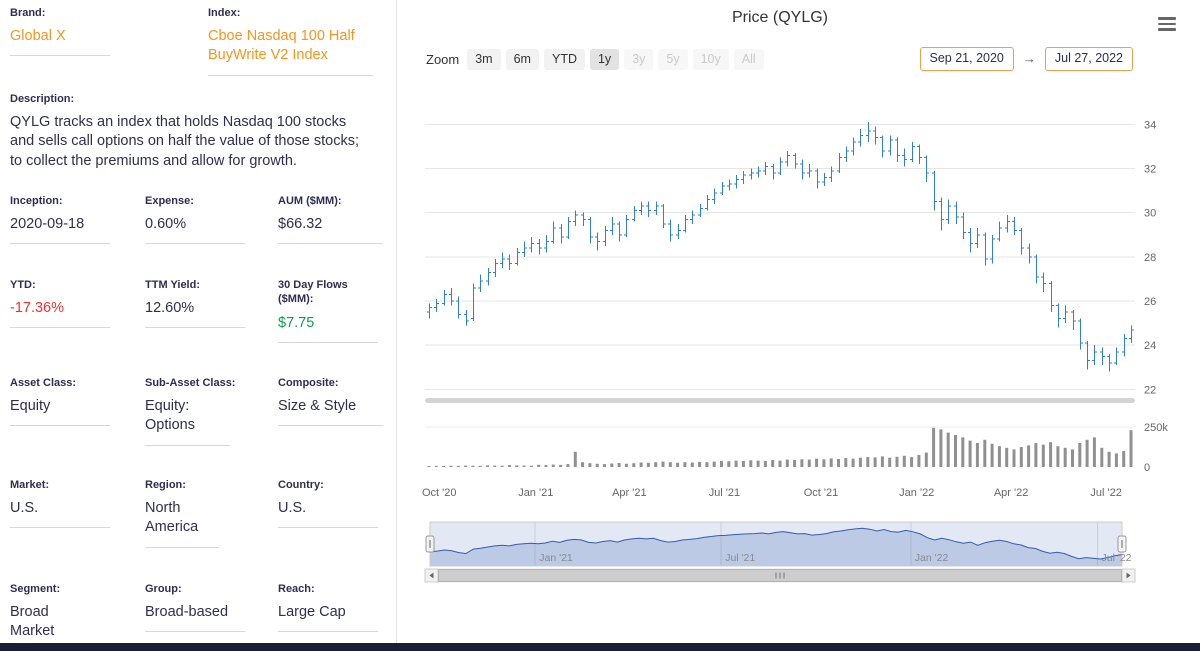 This screenshot has width=1200, height=651. I want to click on range-arrow-icon: →, so click(1029, 59).